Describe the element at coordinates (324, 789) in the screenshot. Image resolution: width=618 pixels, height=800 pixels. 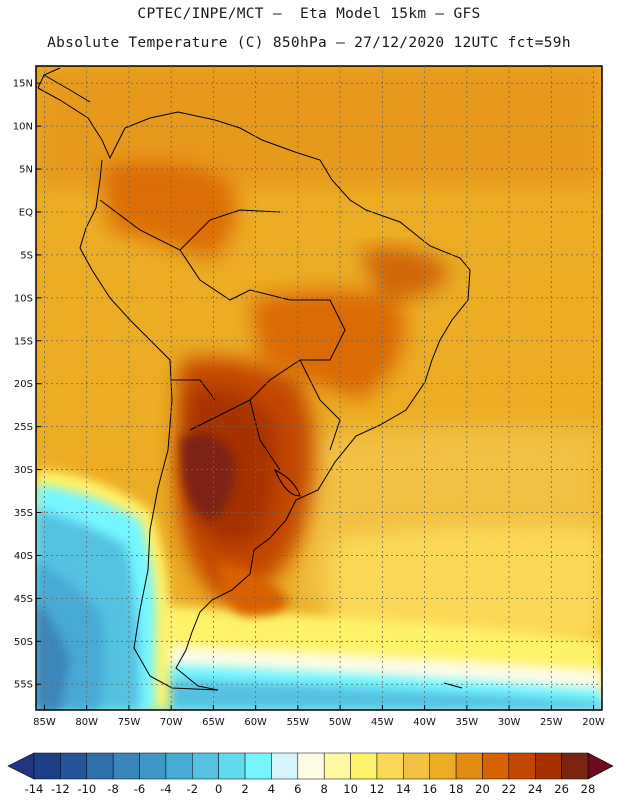
I see `colorbar-label: 8` at that location.